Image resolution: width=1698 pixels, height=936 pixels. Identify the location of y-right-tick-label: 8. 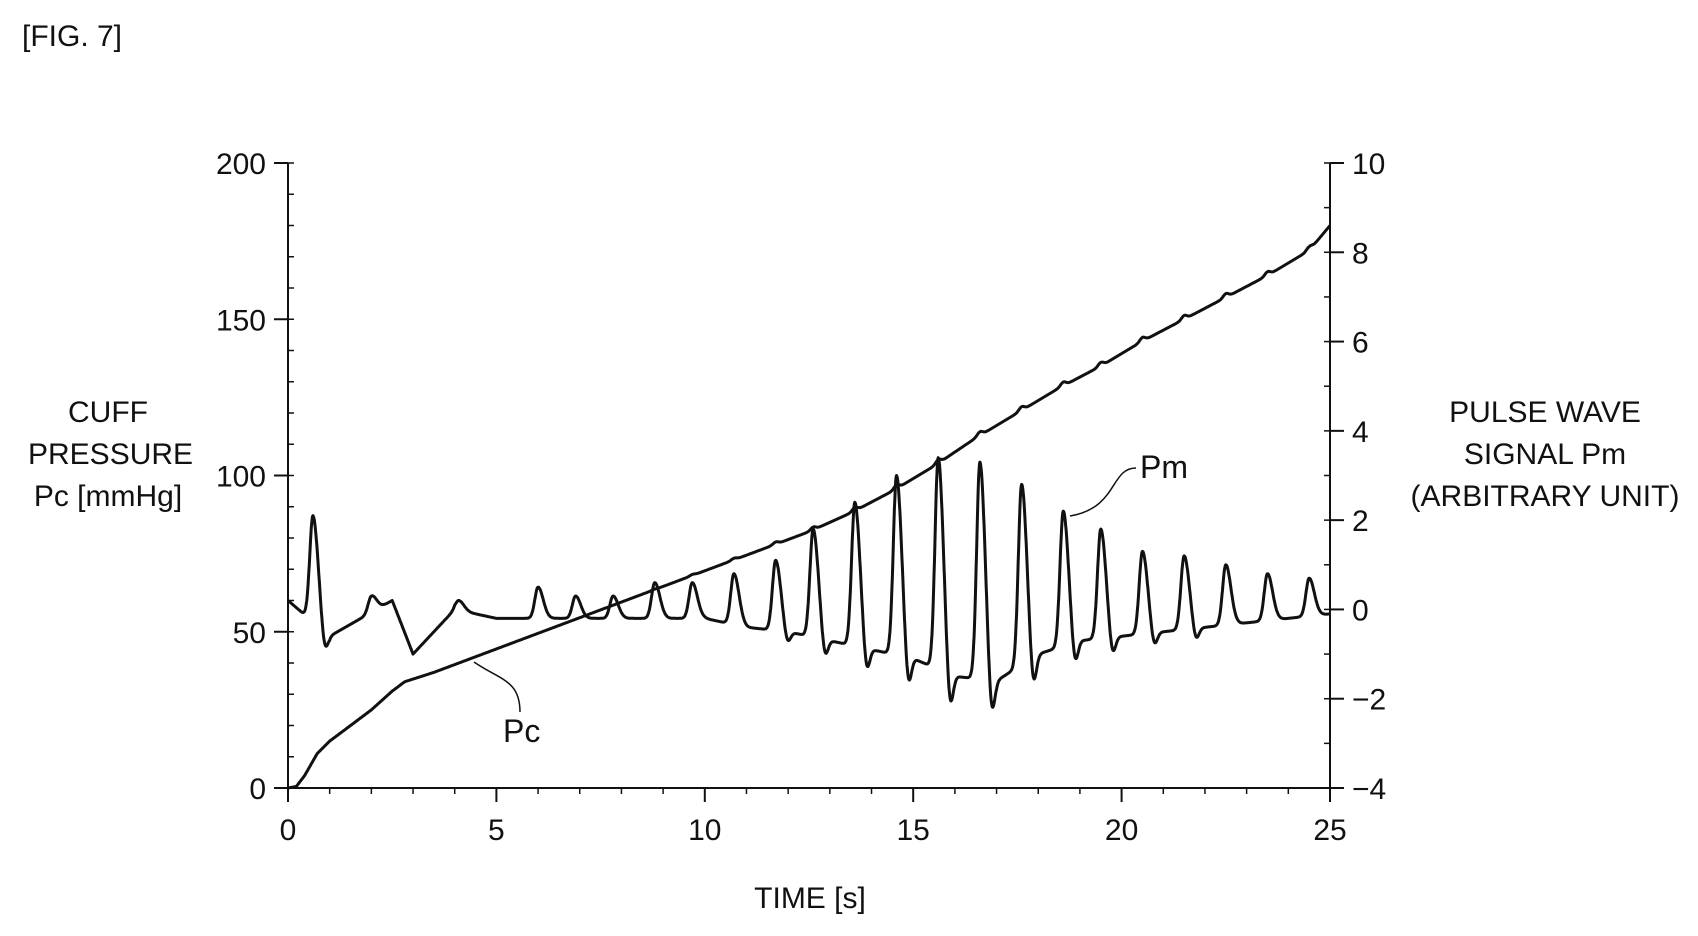
(1360, 253).